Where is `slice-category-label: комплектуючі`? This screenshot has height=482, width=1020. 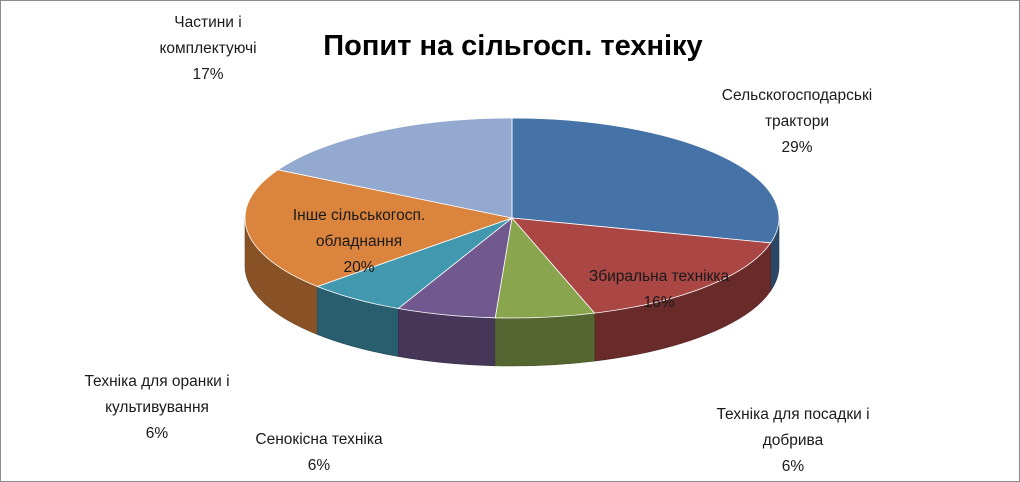 slice-category-label: комплектуючі is located at coordinates (207, 48).